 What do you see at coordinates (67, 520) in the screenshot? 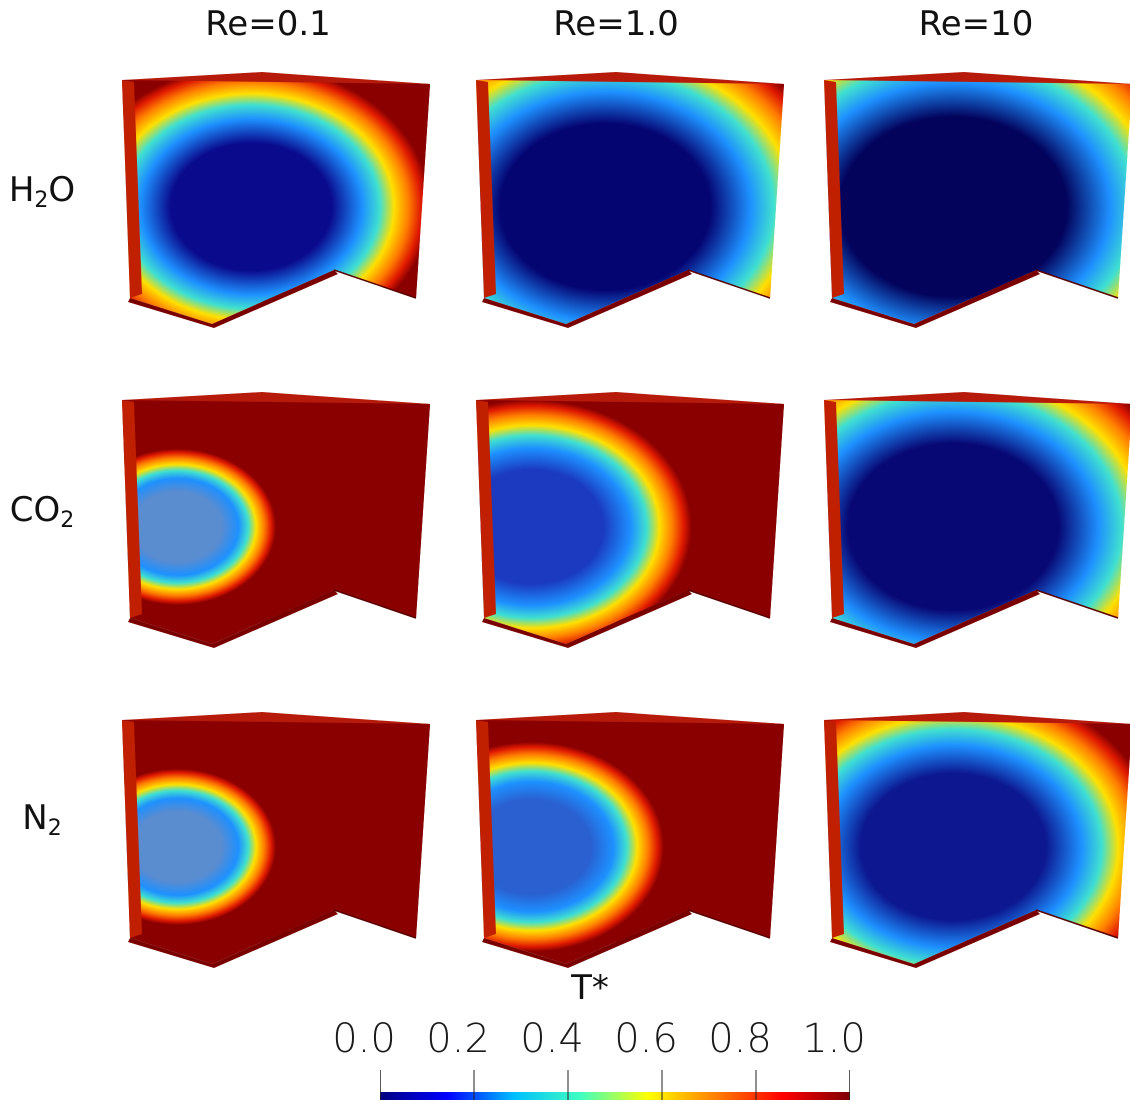
I see `row-label-co2-sub: 2` at bounding box center [67, 520].